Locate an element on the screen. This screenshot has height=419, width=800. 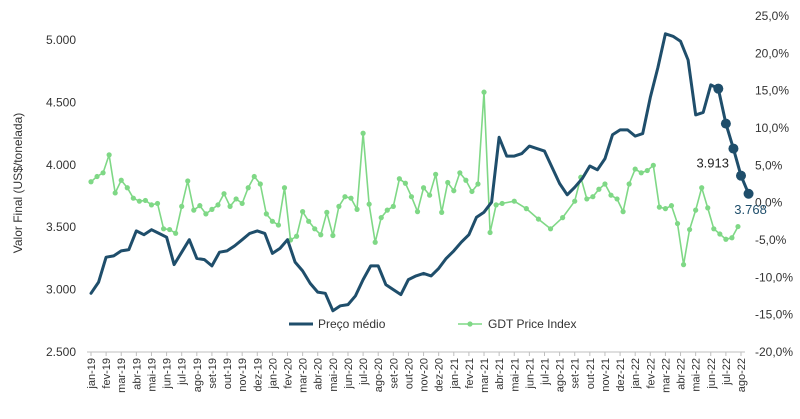
x-tick-label: jun-20 is located at coordinates (349, 374).